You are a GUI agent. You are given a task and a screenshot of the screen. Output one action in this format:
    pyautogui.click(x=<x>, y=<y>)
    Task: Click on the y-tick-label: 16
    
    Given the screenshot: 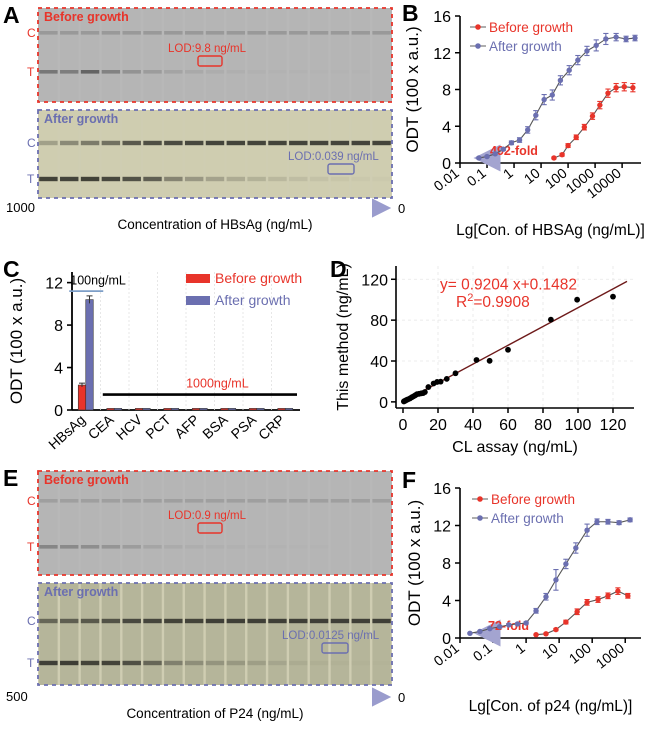 What is the action you would take?
    pyautogui.click(x=442, y=489)
    